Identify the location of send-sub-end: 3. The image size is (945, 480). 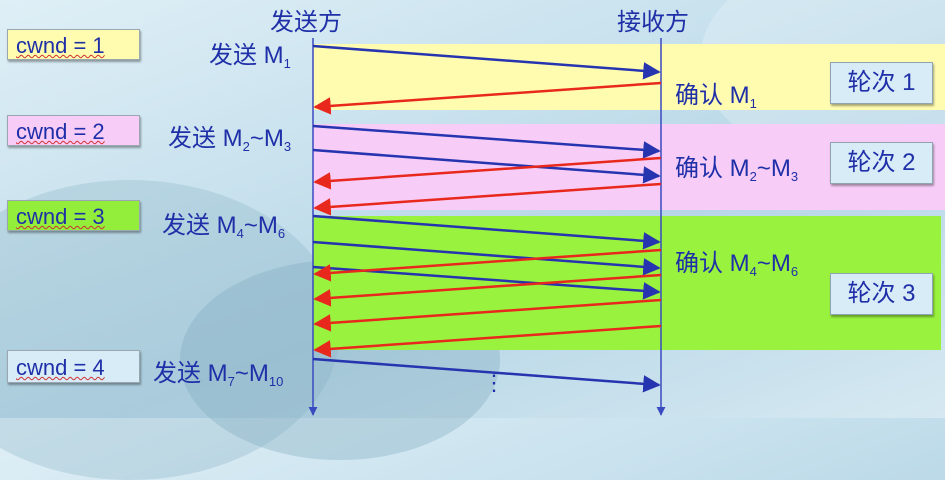
(287, 146).